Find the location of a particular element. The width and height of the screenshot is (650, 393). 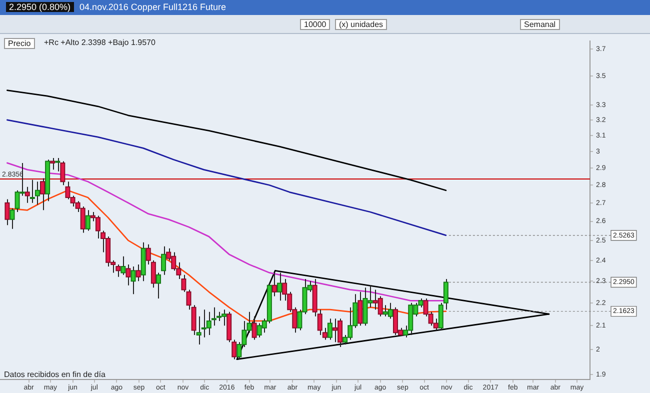

annotation: Precio is located at coordinates (19, 43).